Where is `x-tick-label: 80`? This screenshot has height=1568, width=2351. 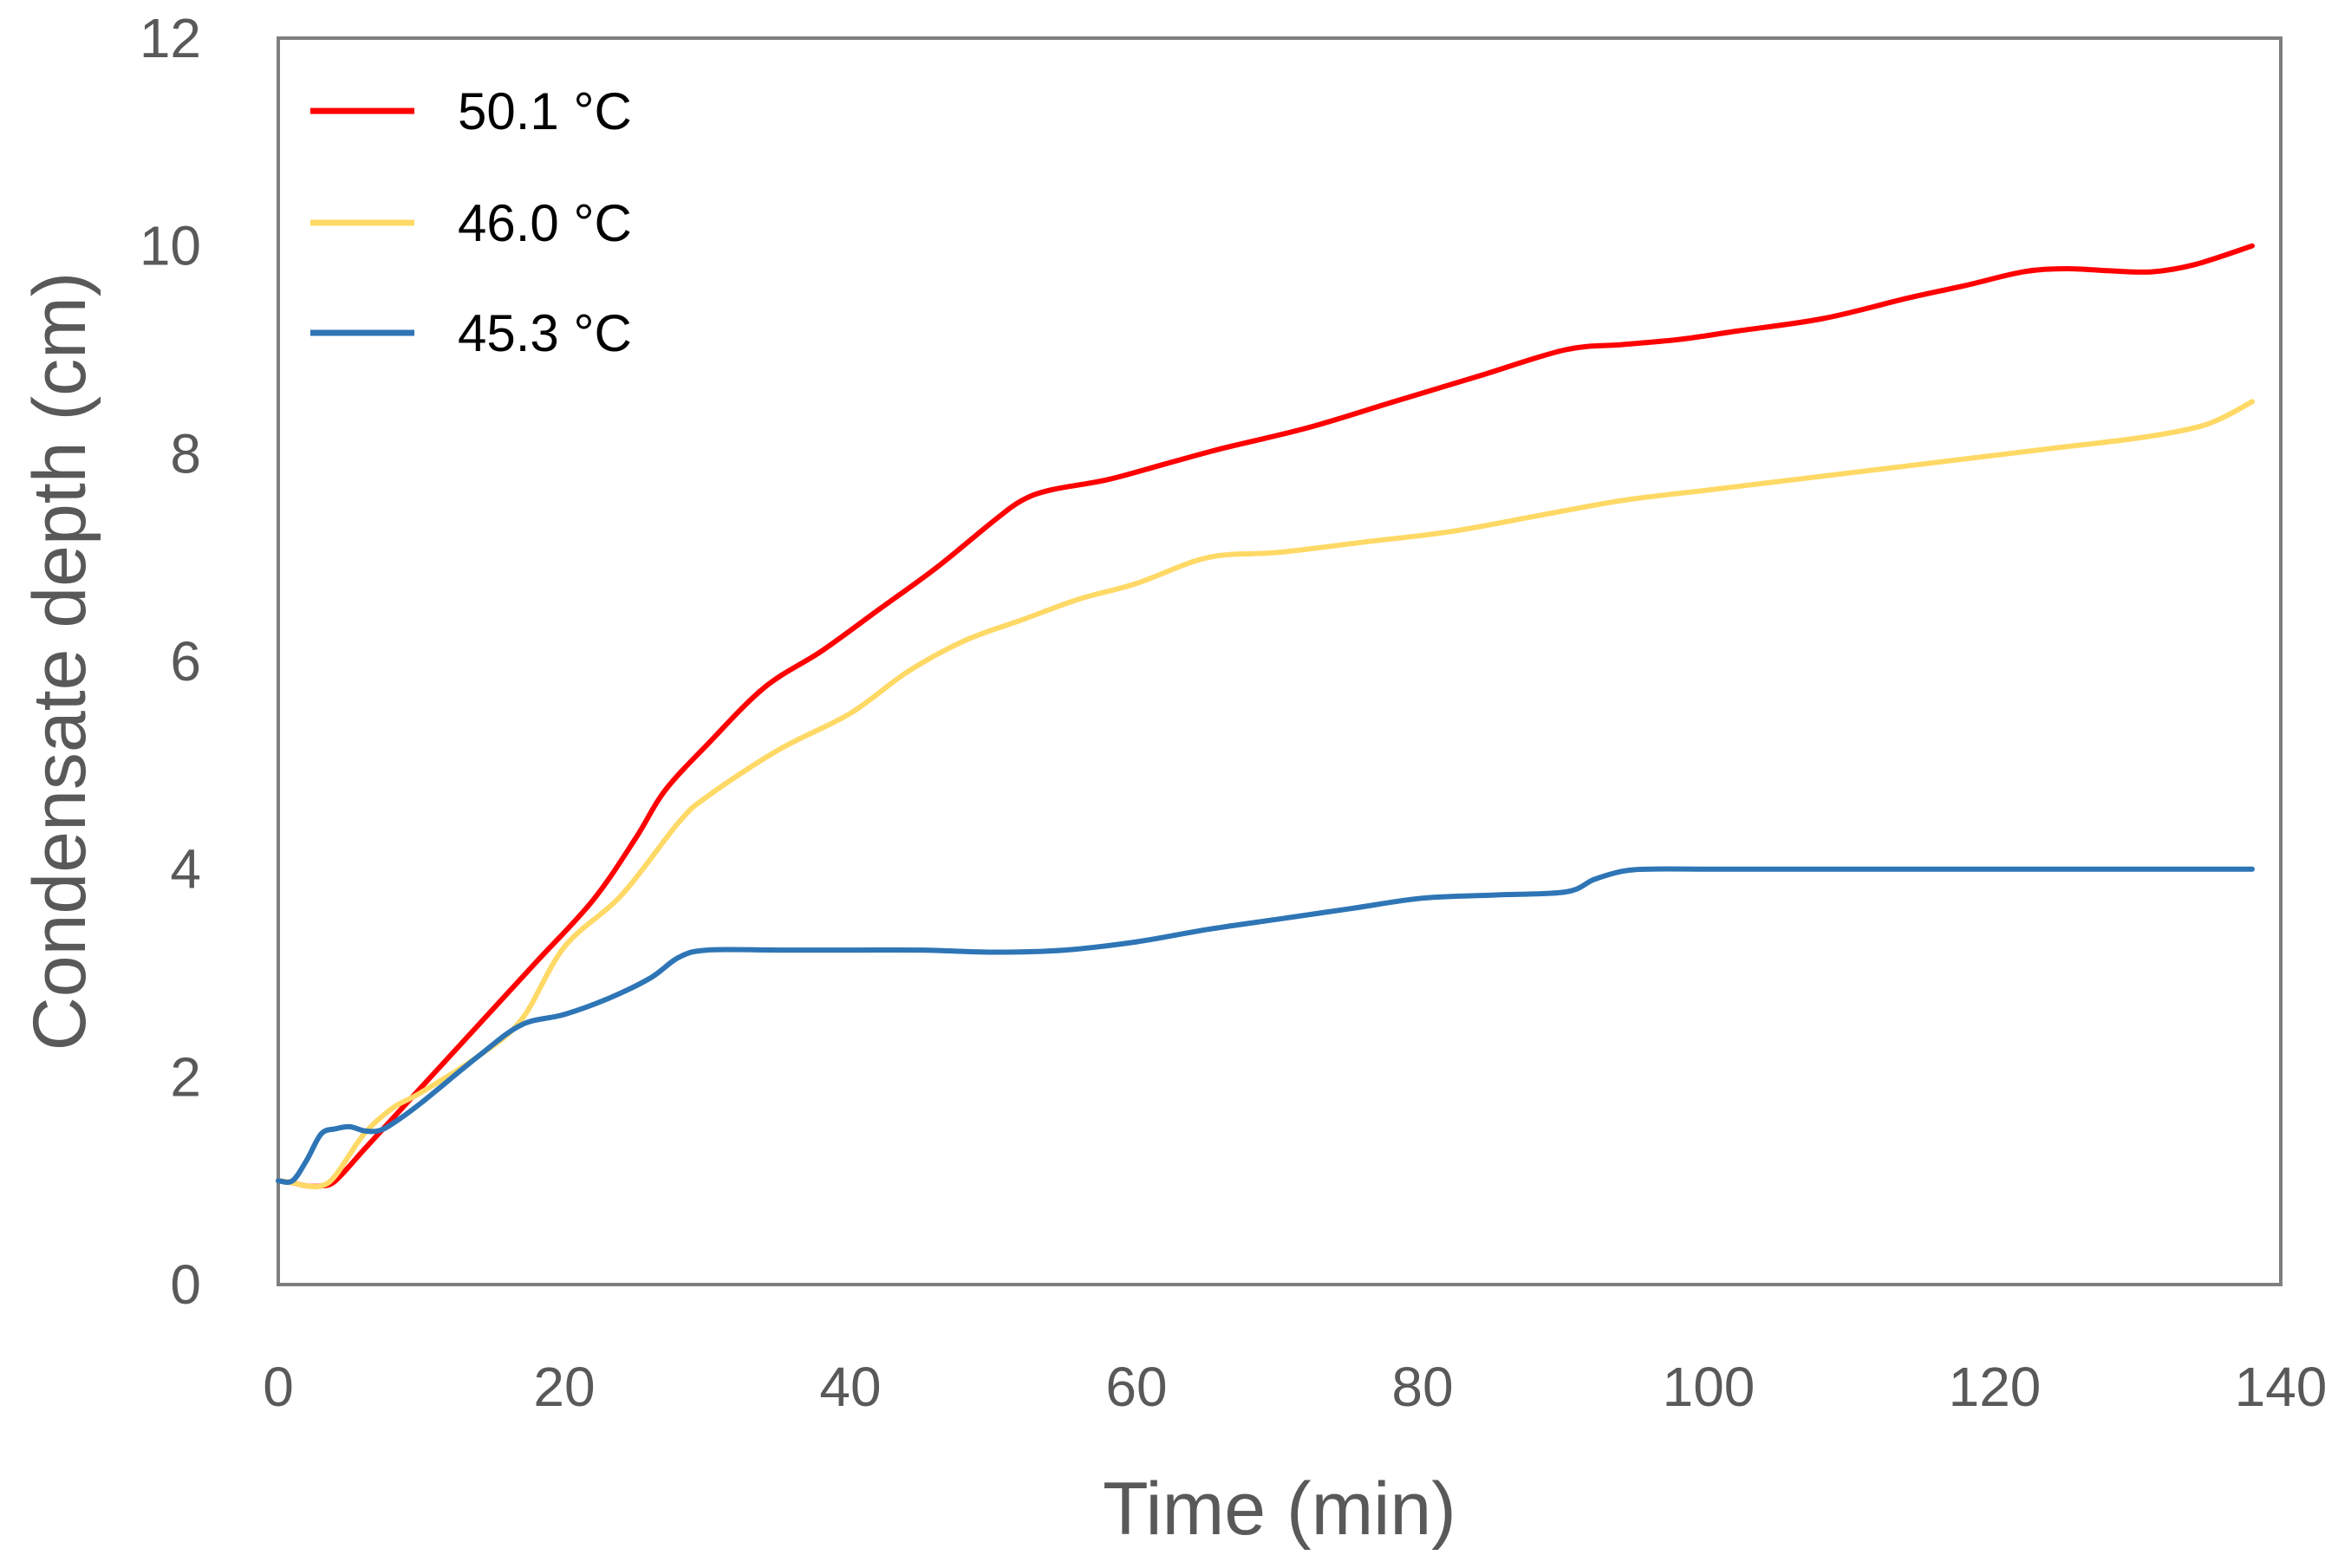 x-tick-label: 80 is located at coordinates (1422, 1387).